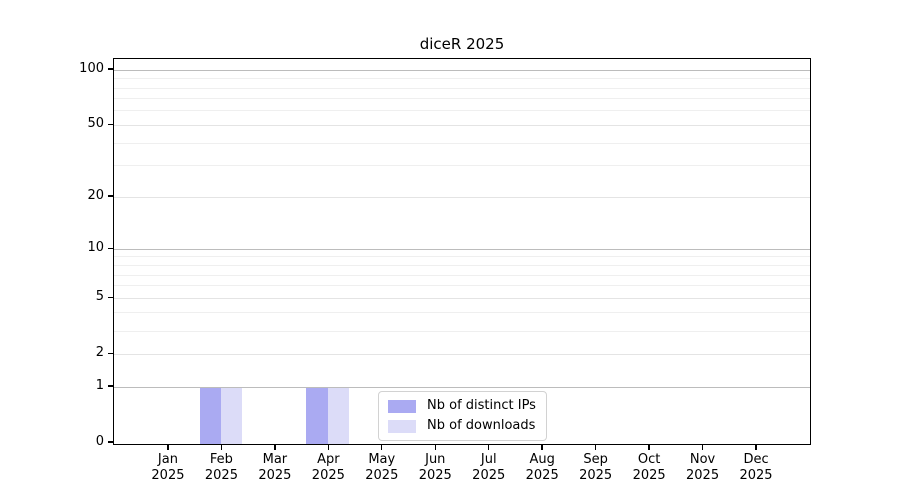  What do you see at coordinates (99, 297) in the screenshot?
I see `y-axis-tick-label-5: 5` at bounding box center [99, 297].